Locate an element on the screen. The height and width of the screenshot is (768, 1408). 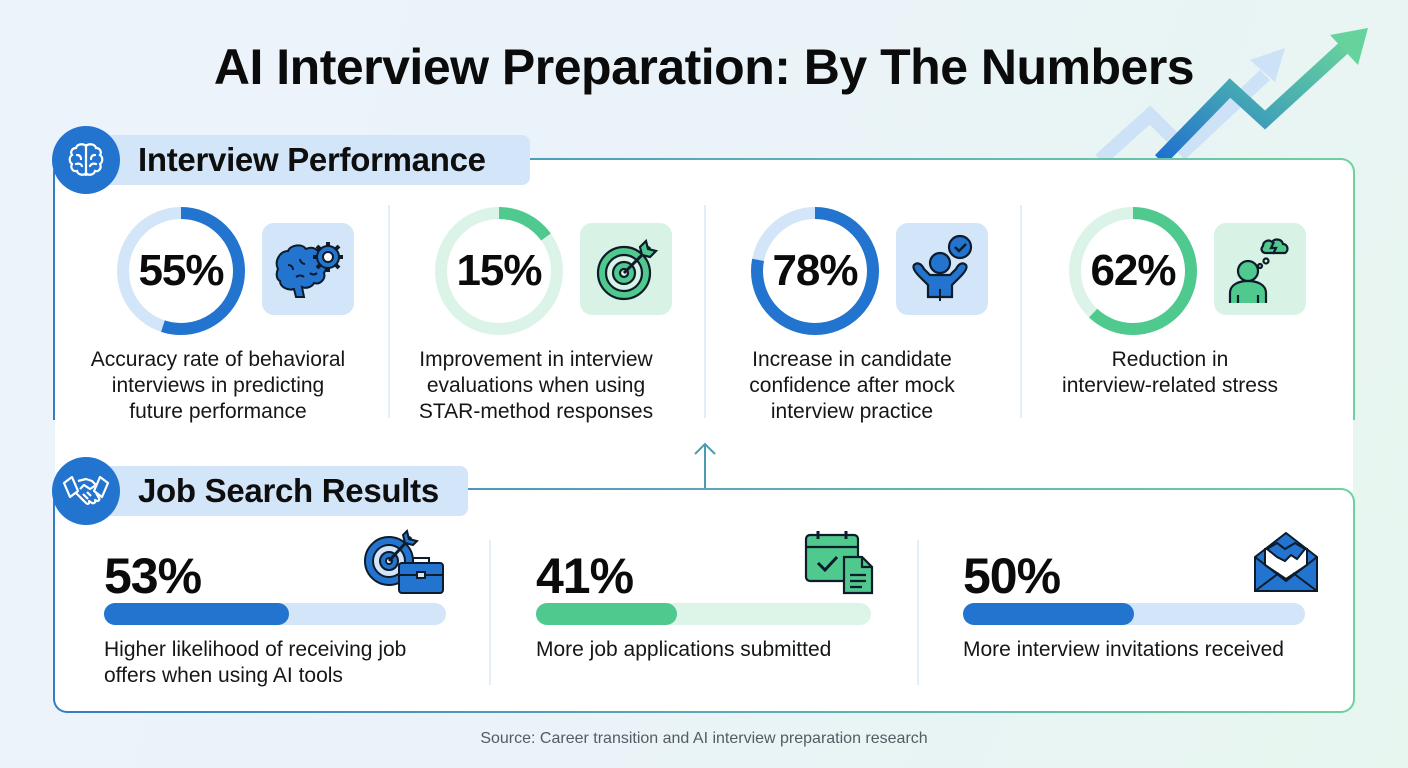
handshake-icon is located at coordinates (86, 491).